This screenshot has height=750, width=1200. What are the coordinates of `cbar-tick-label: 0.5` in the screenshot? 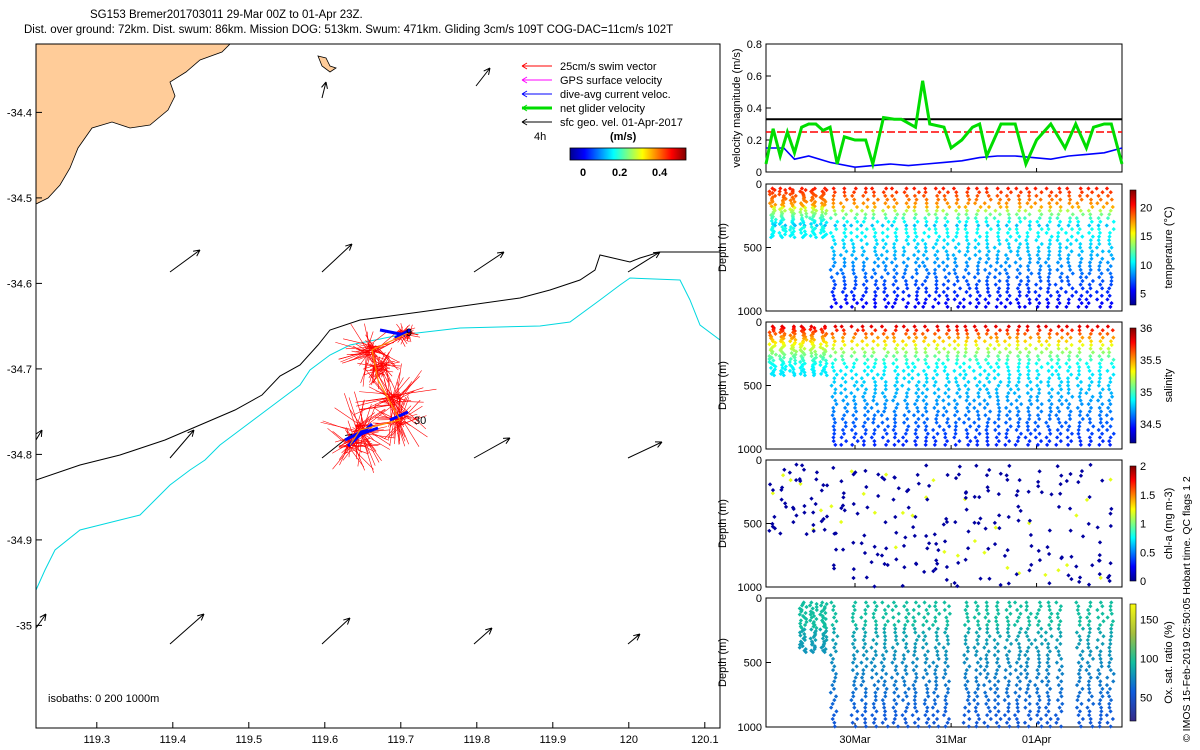 It's located at (1147, 553).